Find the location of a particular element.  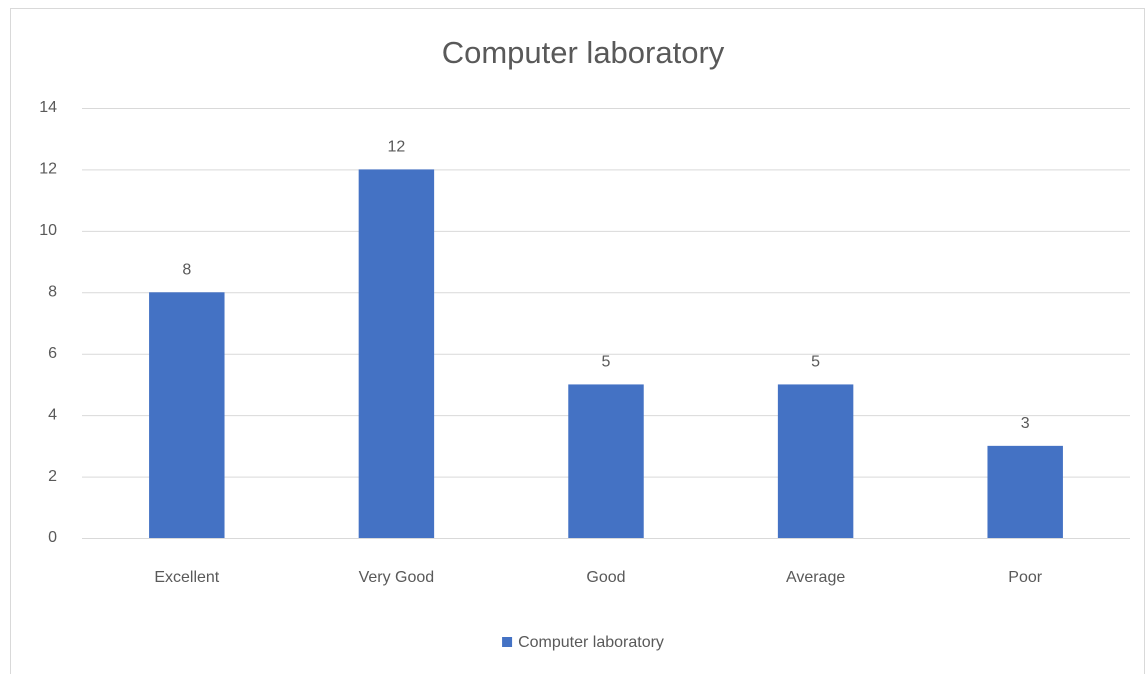

y-tick-label: 8 is located at coordinates (52, 292).